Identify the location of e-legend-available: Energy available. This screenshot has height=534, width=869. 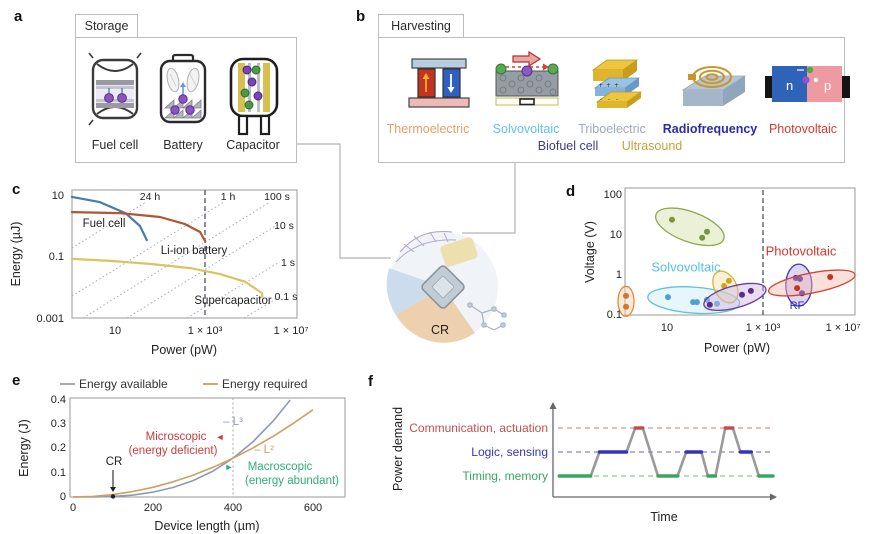
(123, 384).